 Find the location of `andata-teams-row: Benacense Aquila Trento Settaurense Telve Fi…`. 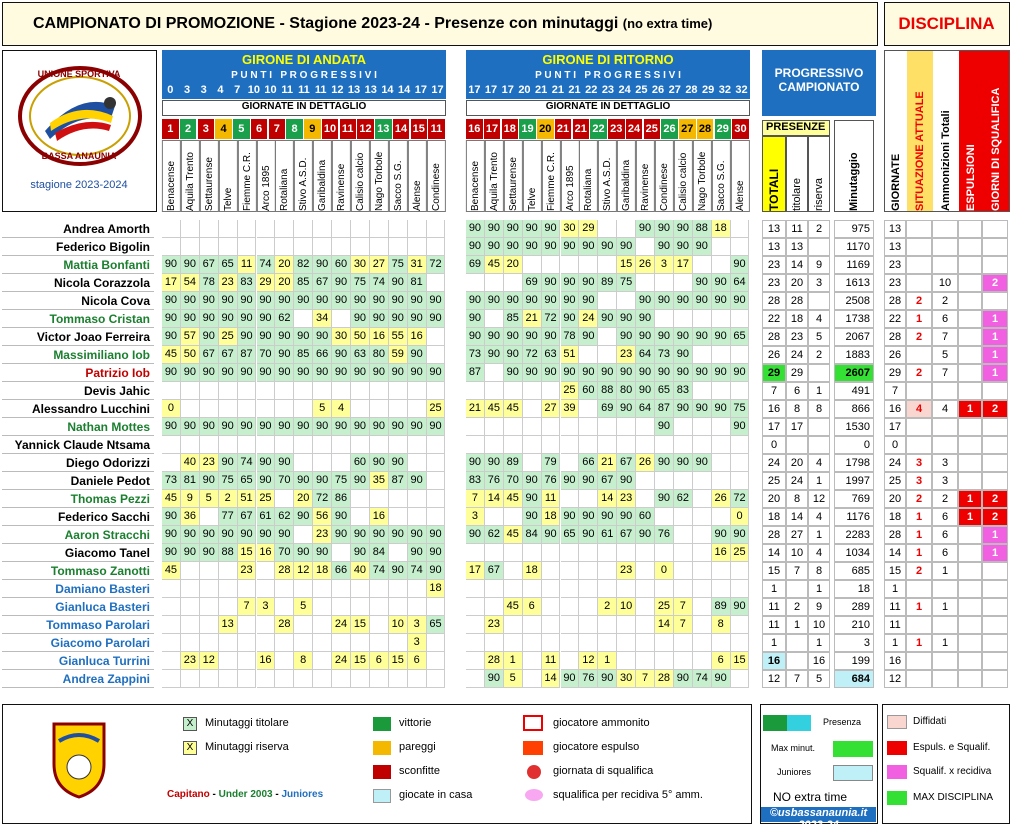

andata-teams-row: Benacense Aquila Trento Settaurense Telve Fi… is located at coordinates (304, 176).